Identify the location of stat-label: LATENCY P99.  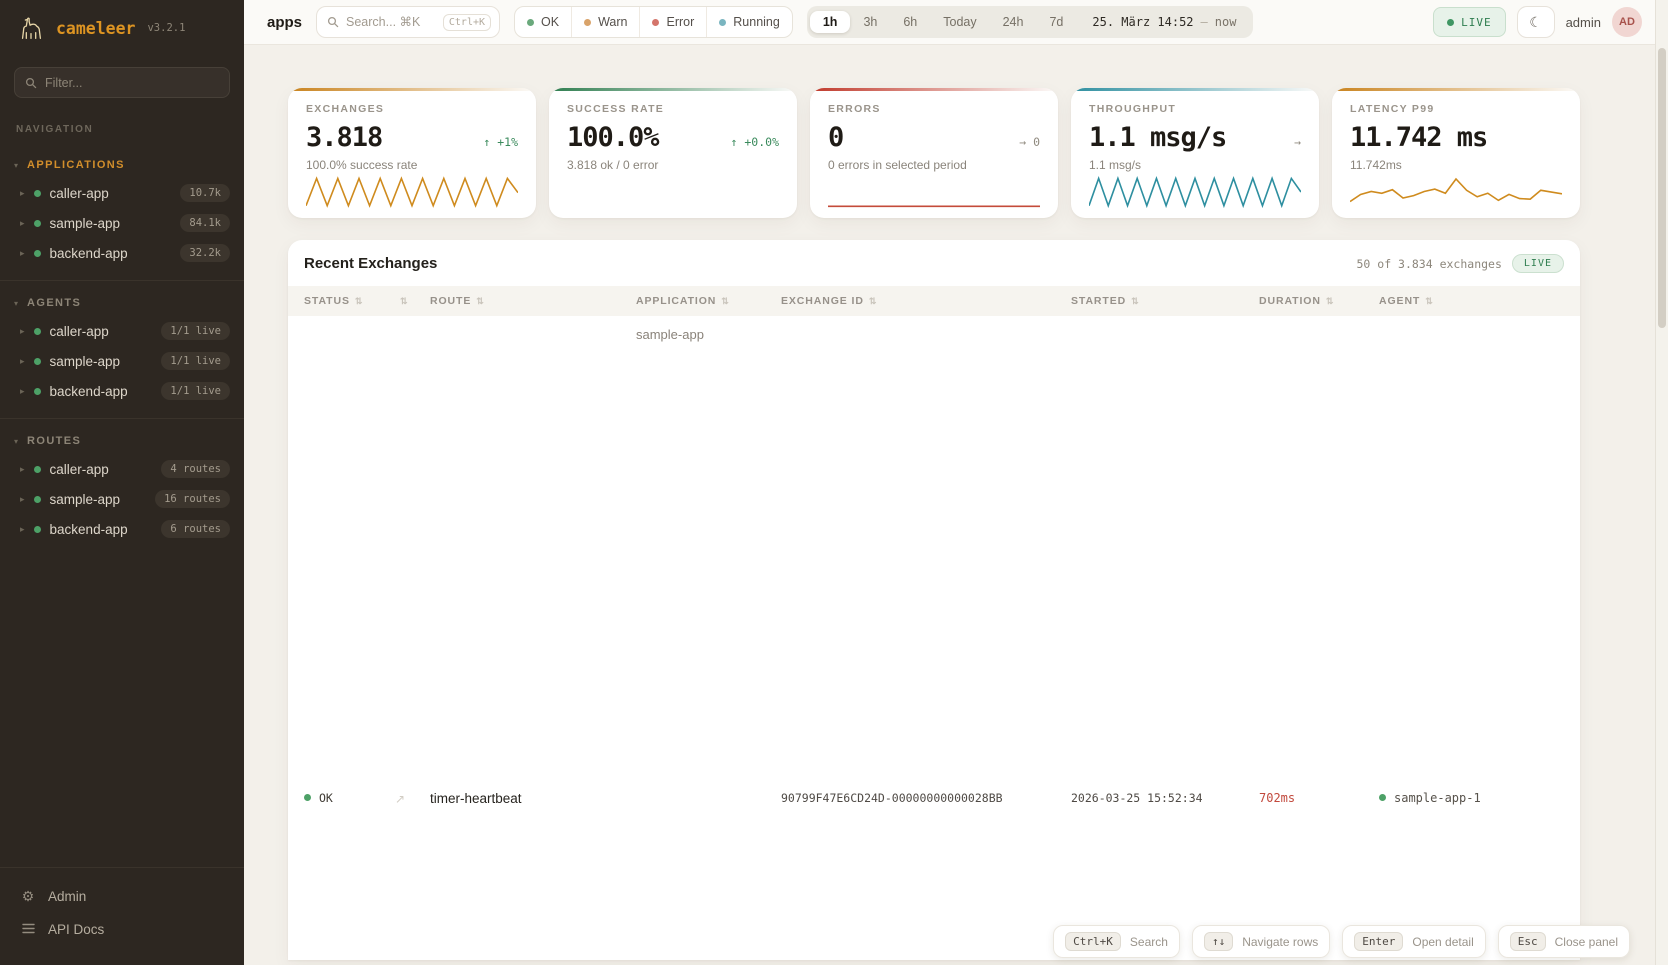
(1392, 109).